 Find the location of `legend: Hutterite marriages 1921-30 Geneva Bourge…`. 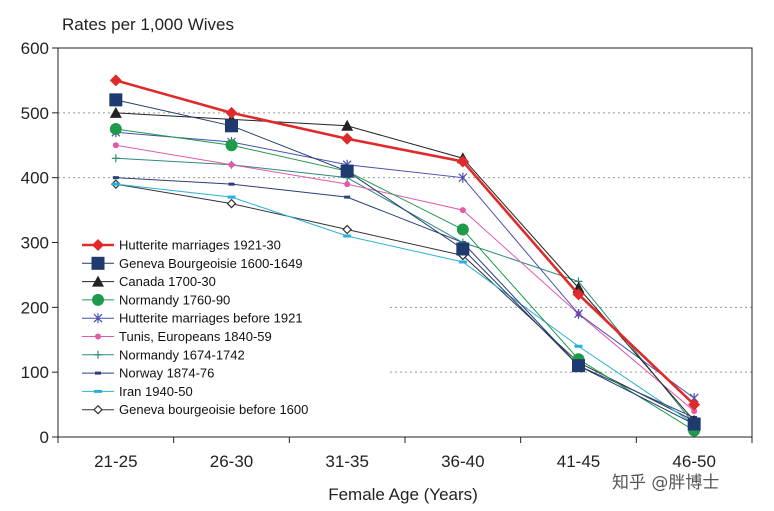

legend: Hutterite marriages 1921-30 Geneva Bourge… is located at coordinates (195, 327).